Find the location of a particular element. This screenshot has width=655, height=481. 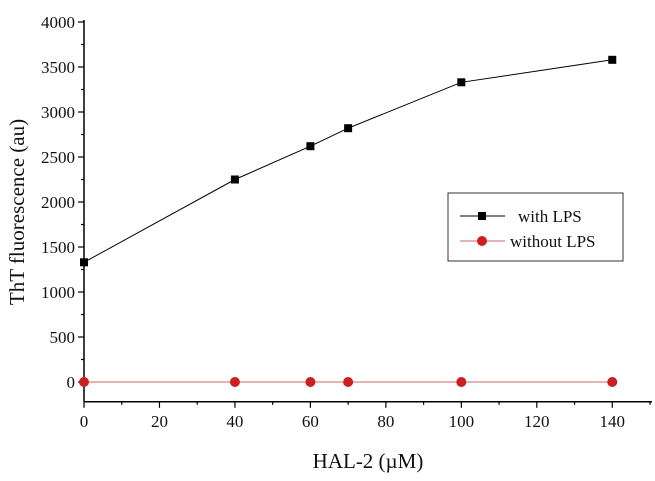

y-tick-label: 1500 is located at coordinates (58, 247).